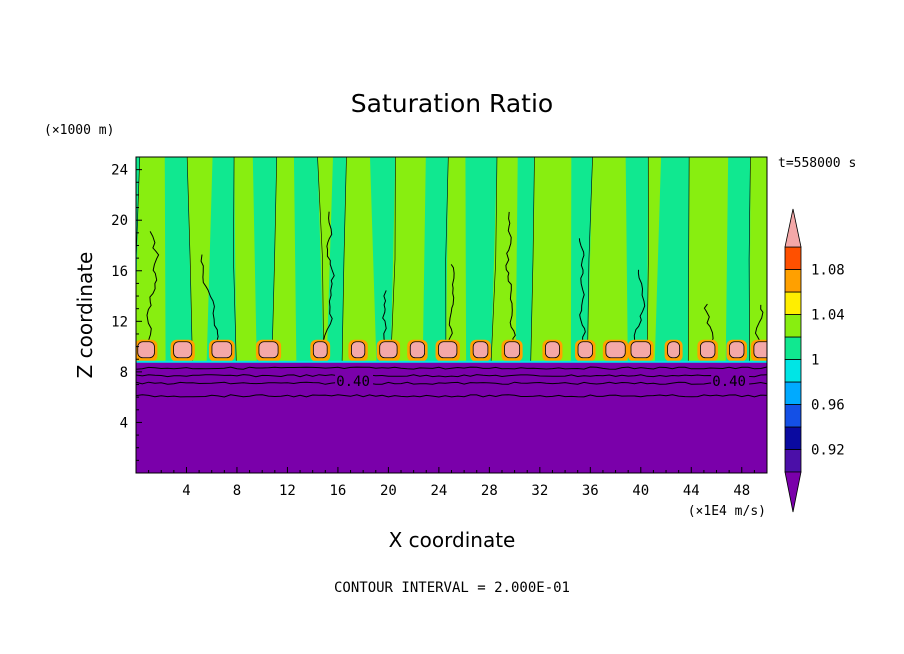  Describe the element at coordinates (237, 491) in the screenshot. I see `x-tick-label: 8` at that location.